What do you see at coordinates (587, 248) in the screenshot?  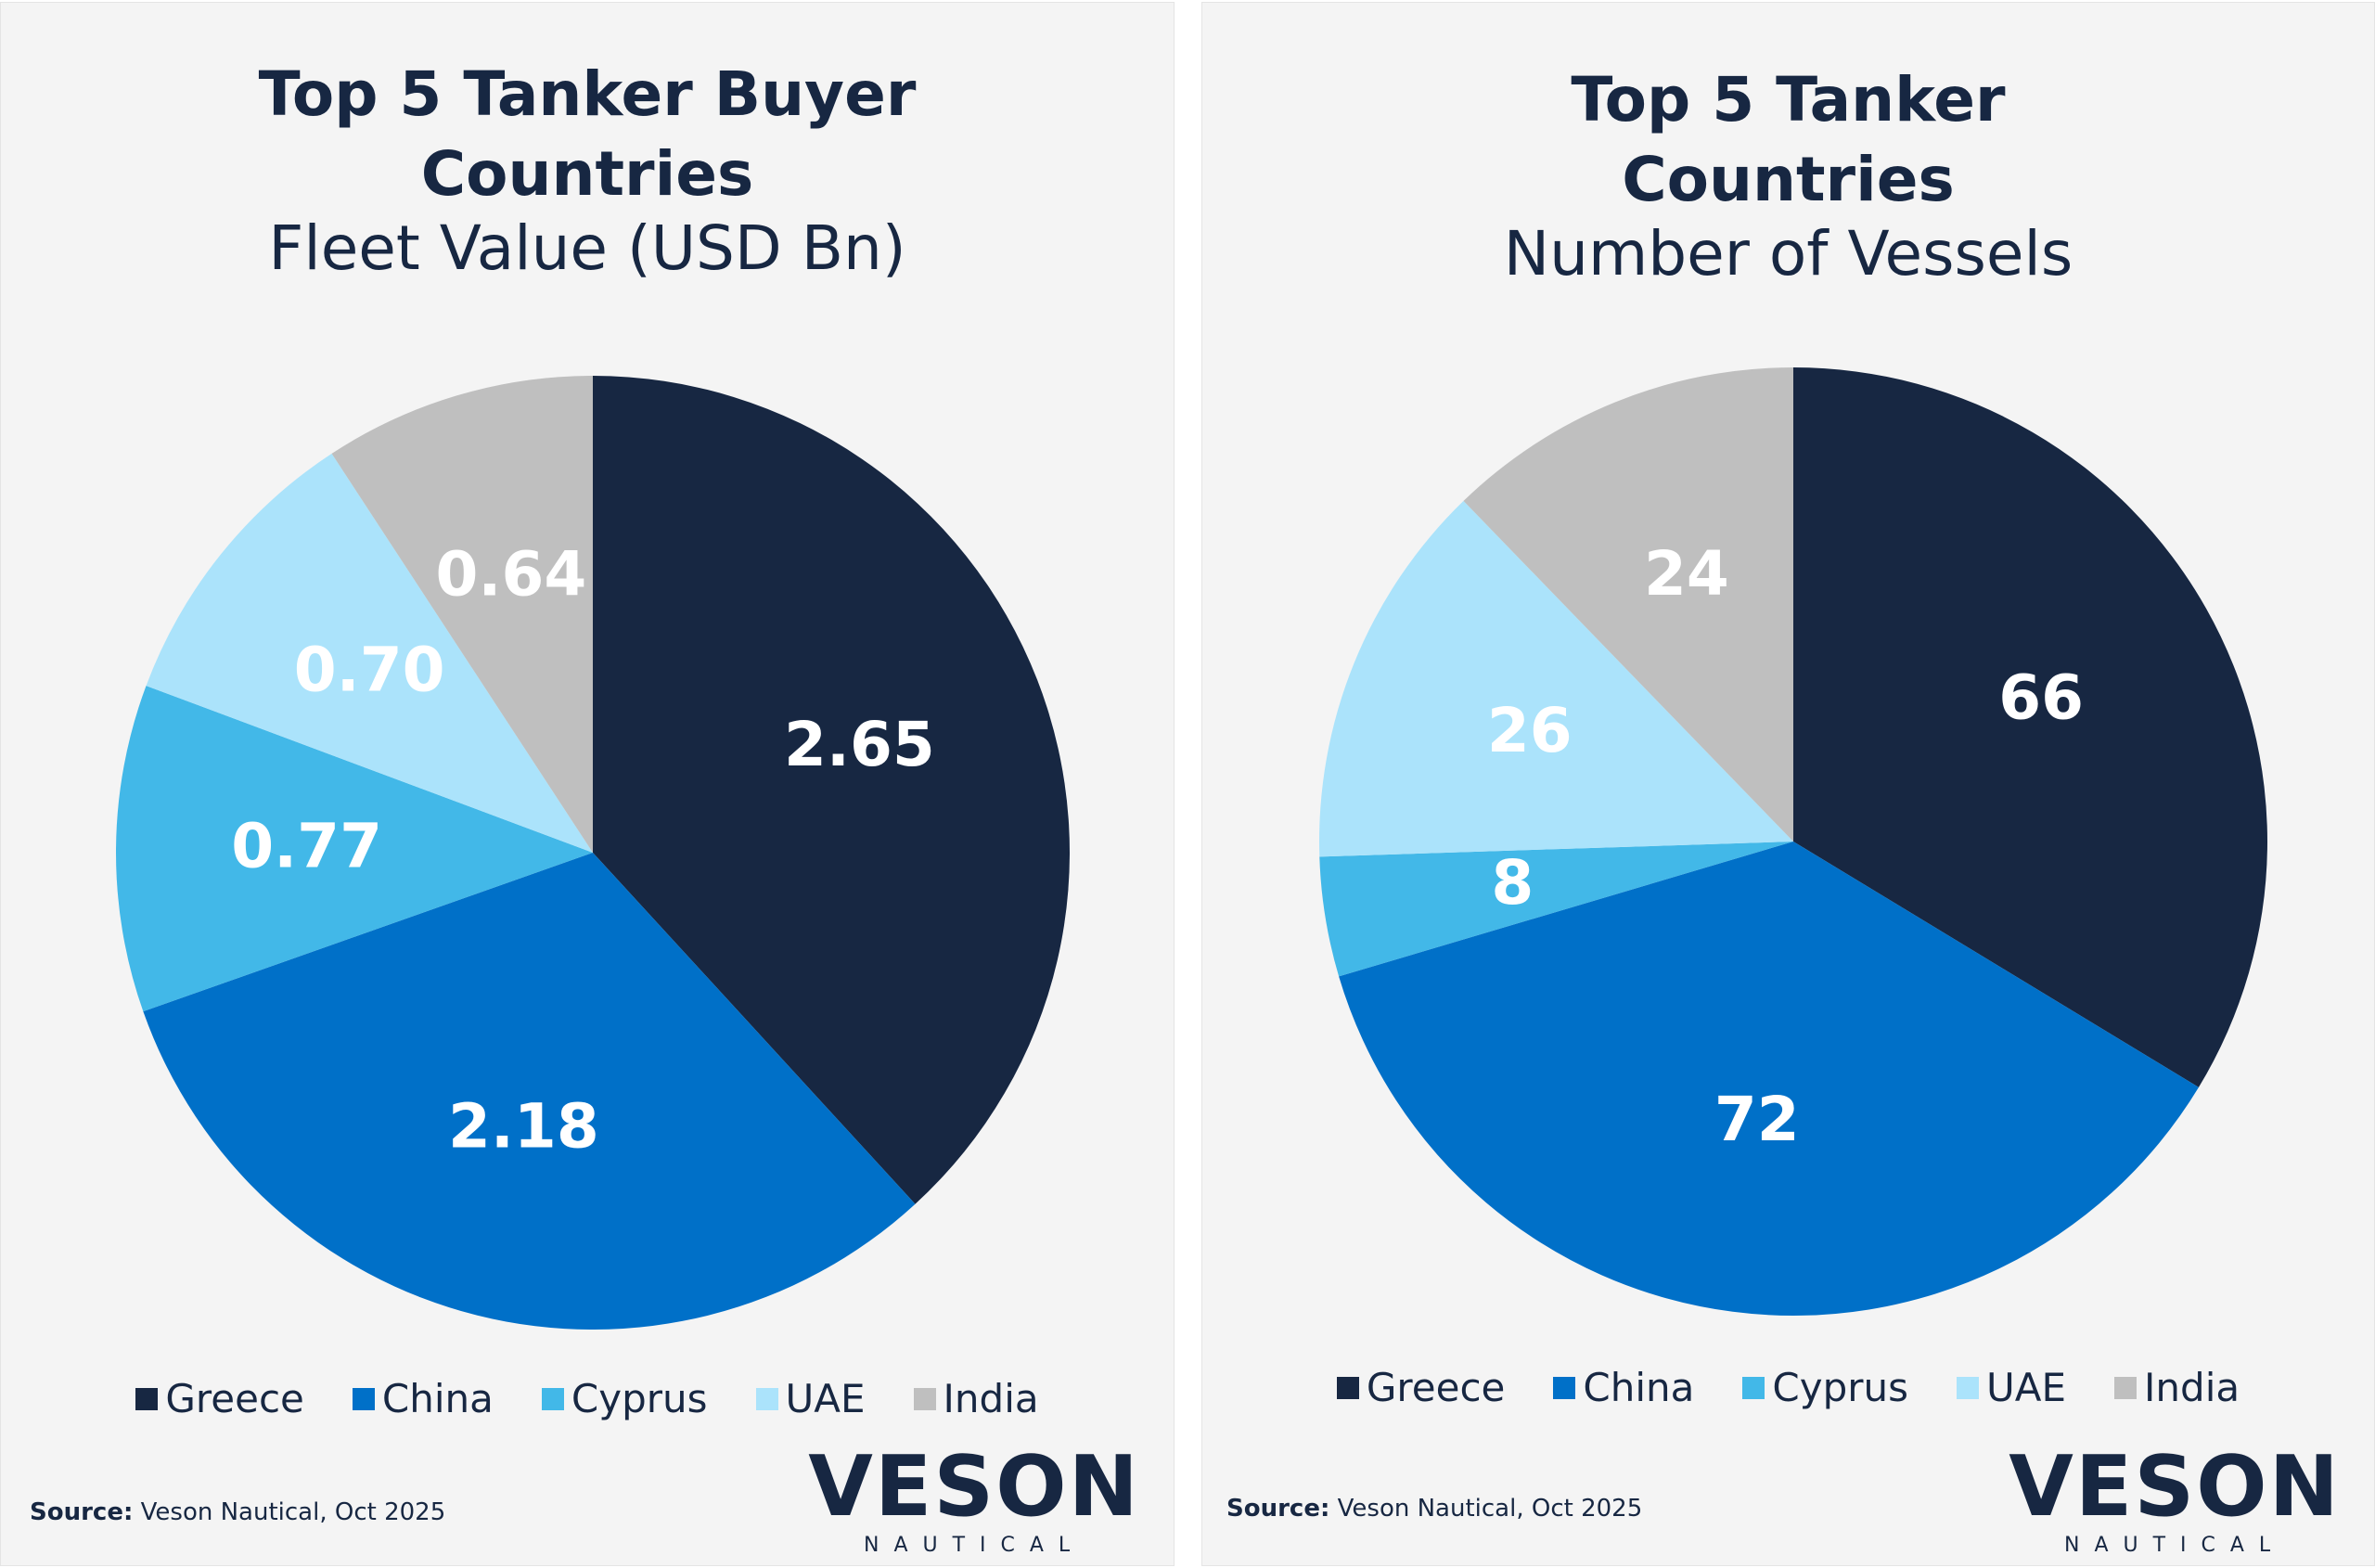 I see `chart-subtitle: Fleet Value (USD Bn)` at bounding box center [587, 248].